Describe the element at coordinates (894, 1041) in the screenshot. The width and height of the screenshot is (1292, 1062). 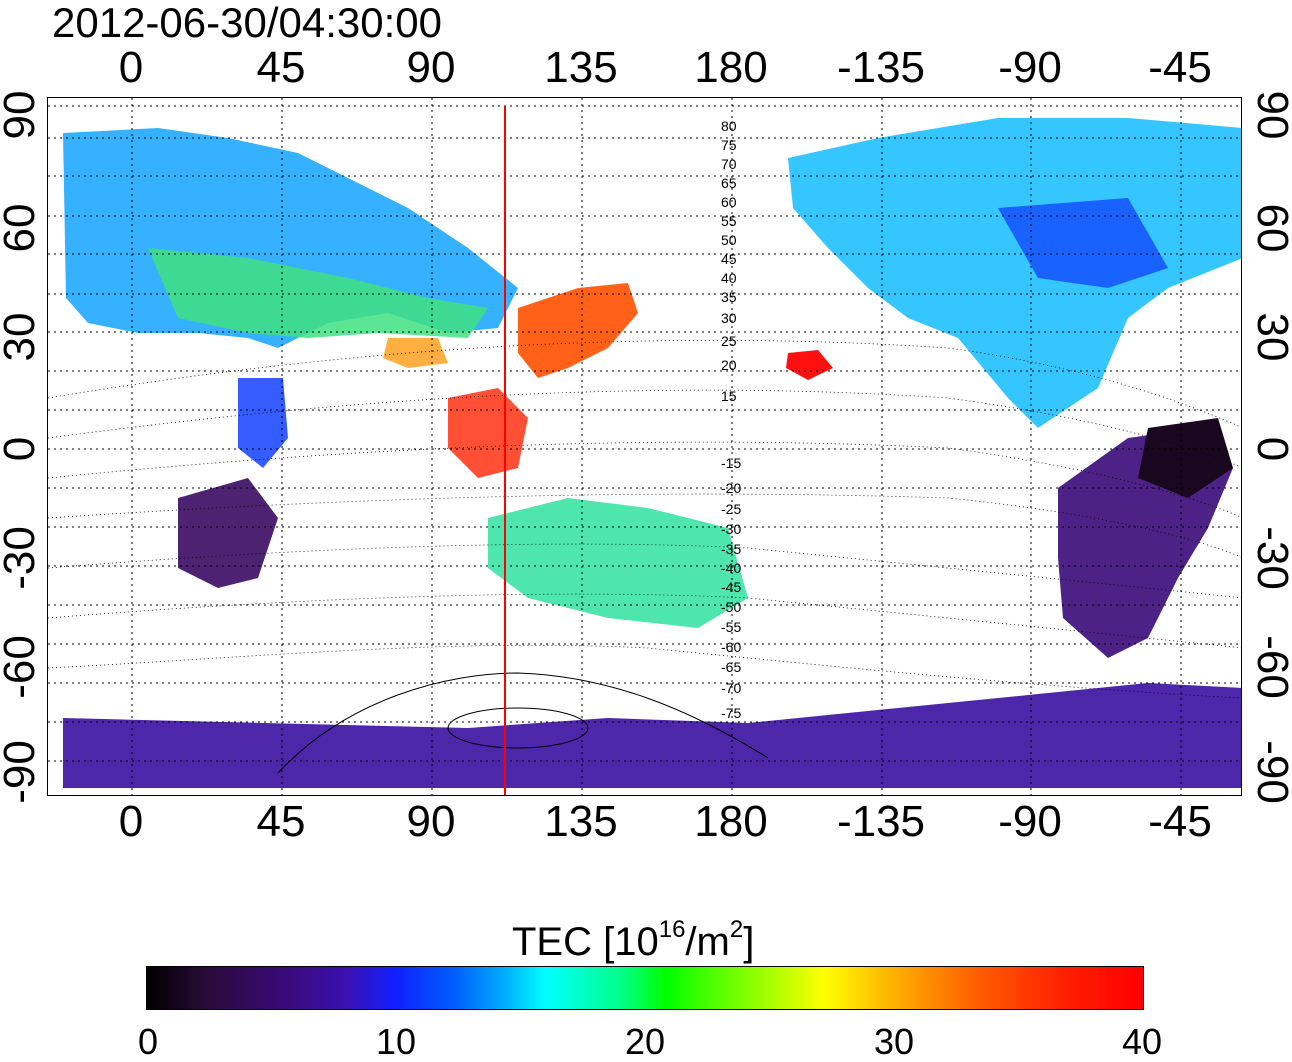
I see `colorbar-tick: 30` at that location.